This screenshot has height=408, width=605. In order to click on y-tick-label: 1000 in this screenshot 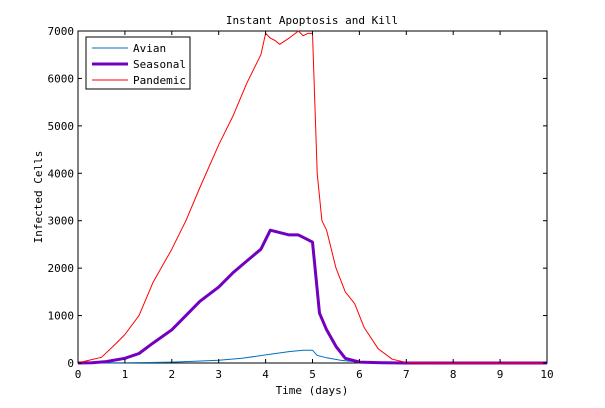, I will do `click(61, 316)`.